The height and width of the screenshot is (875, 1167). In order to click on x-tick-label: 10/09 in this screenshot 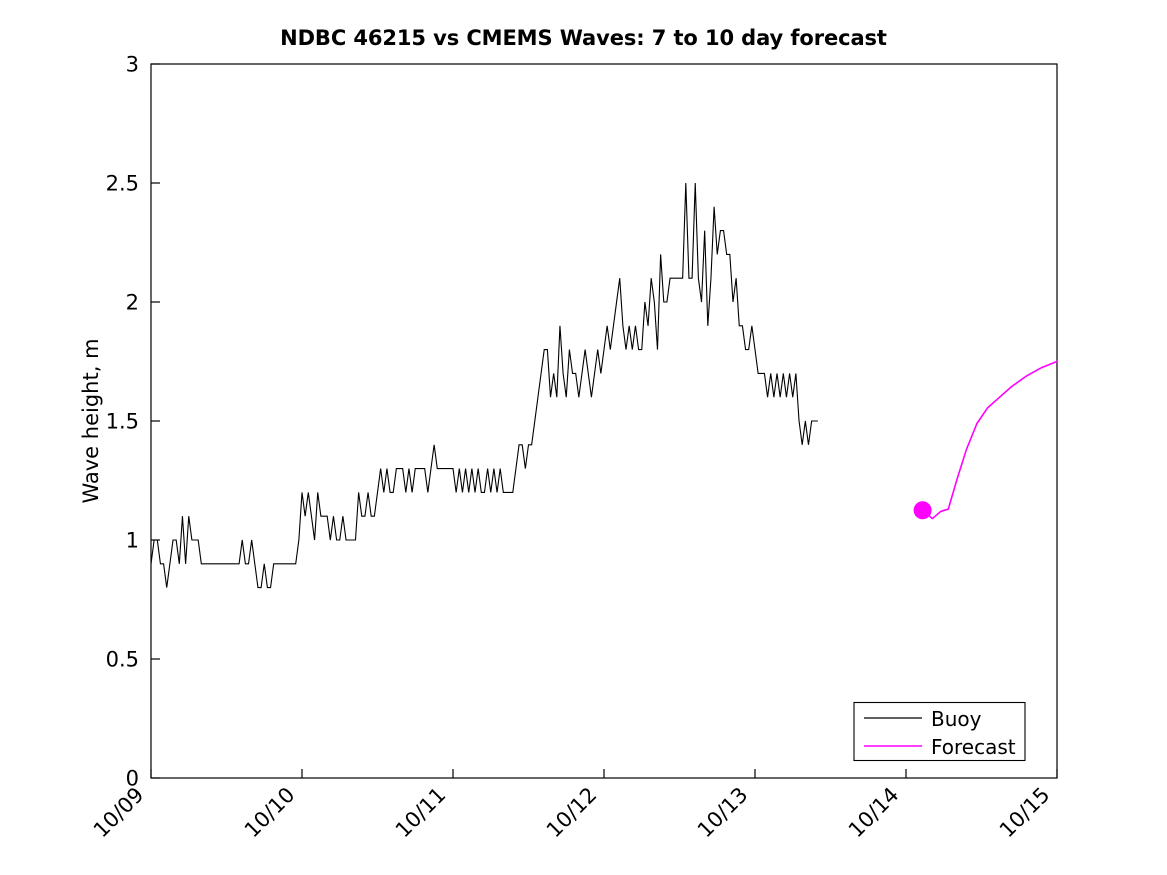, I will do `click(119, 813)`.